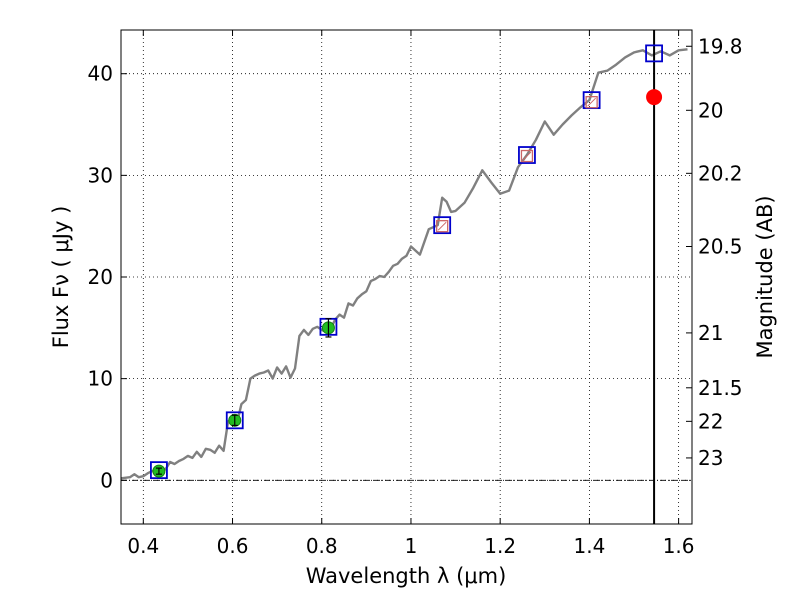 The image size is (800, 604). I want to click on x-tick-label: 0.8, so click(322, 546).